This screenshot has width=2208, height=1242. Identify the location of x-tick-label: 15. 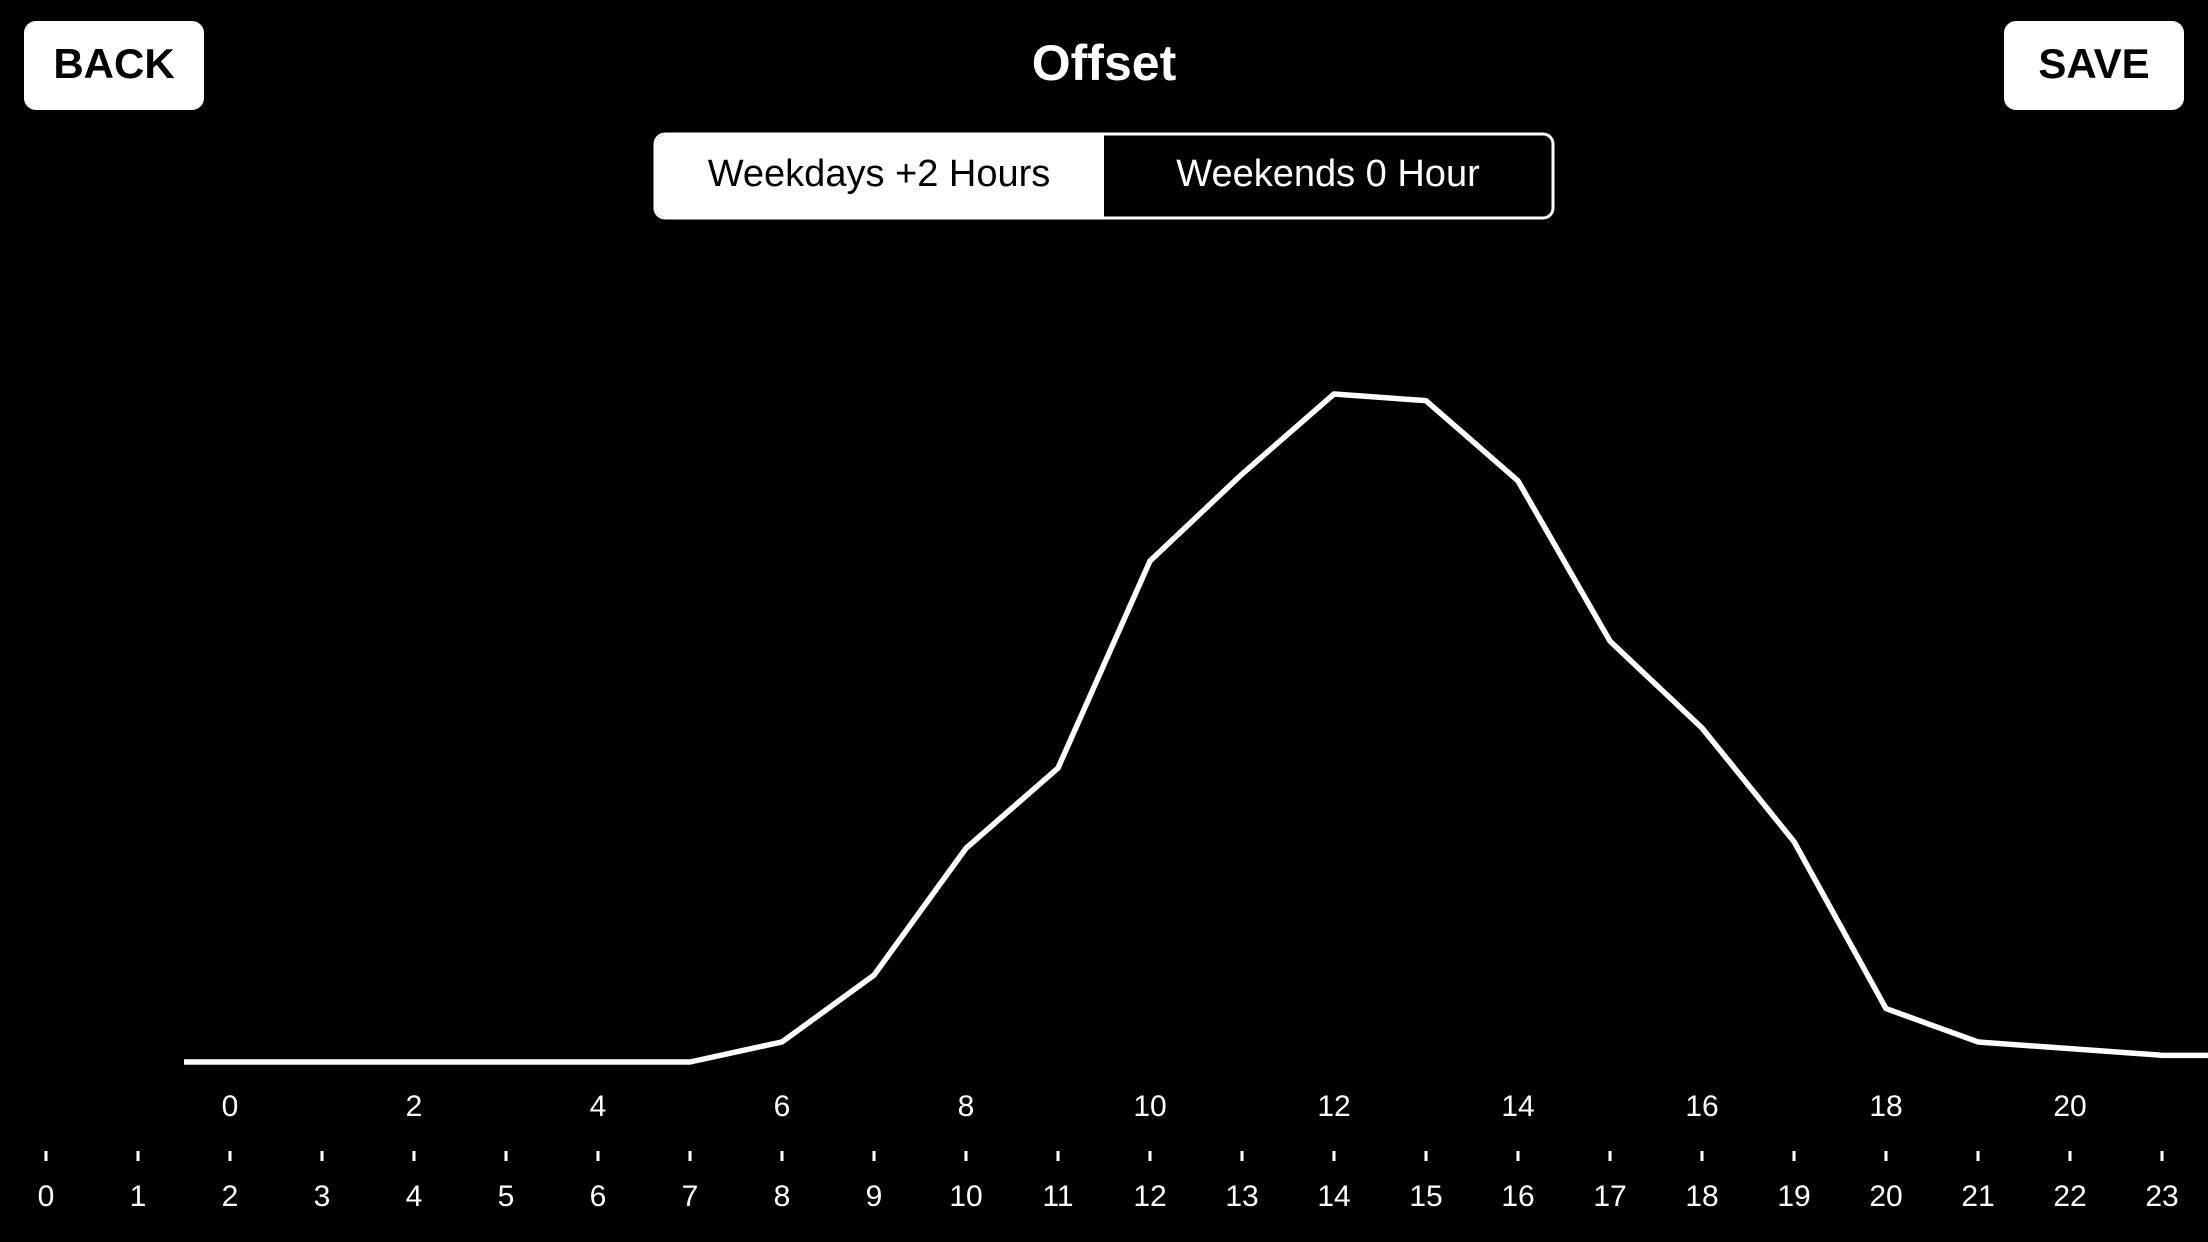
(1425, 1196).